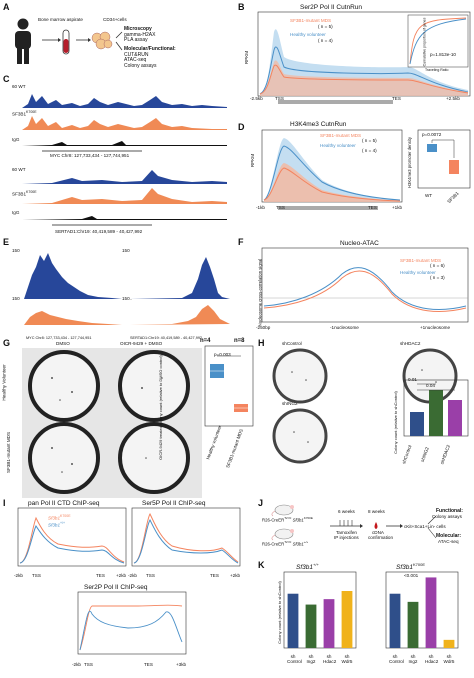 The image size is (474, 678). Describe the element at coordinates (448, 541) in the screenshot. I see `j-m-1: ATAC-seq` at that location.